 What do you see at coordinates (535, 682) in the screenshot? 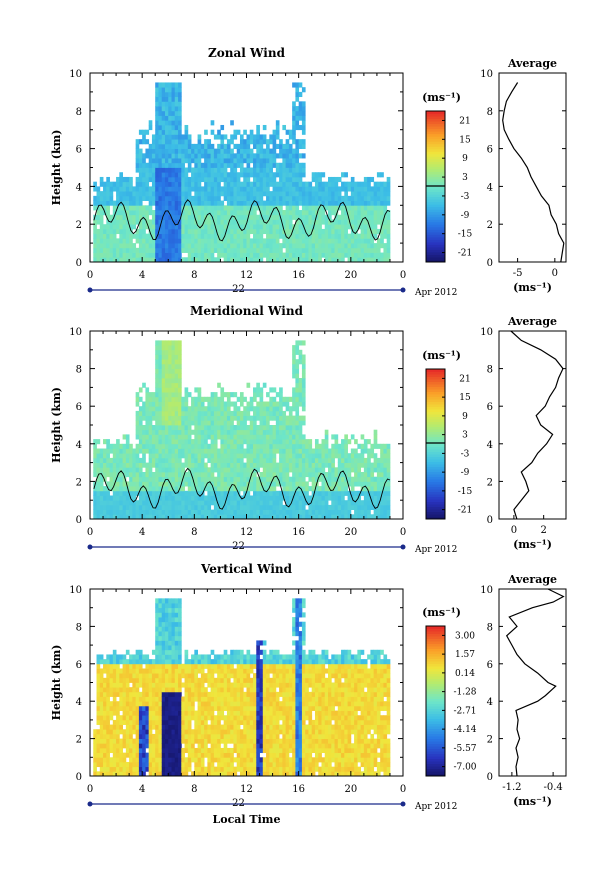
I see `average-profile-line` at bounding box center [535, 682].